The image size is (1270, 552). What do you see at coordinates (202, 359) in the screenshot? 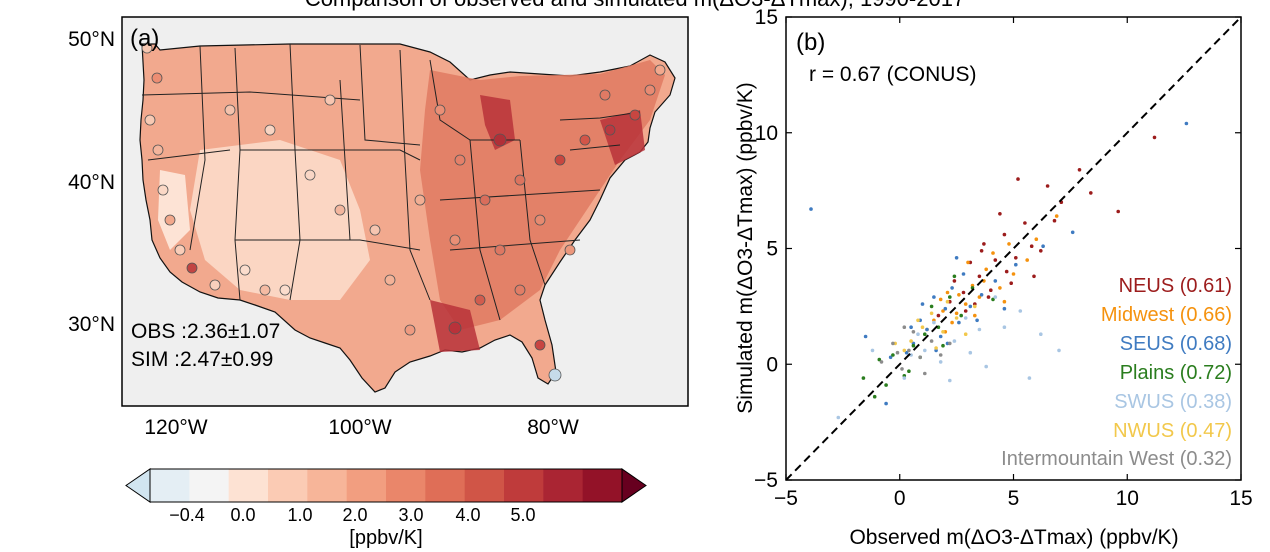
I see `sim-stat: SIM :2.47±0.99` at bounding box center [202, 359].